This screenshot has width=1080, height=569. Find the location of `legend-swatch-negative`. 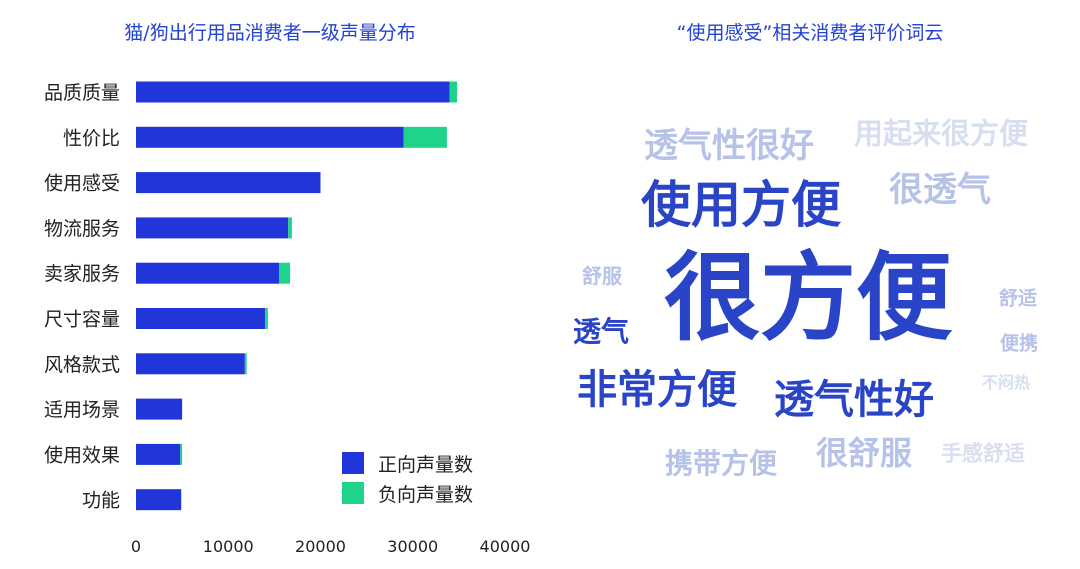

legend-swatch-negative is located at coordinates (353, 493).